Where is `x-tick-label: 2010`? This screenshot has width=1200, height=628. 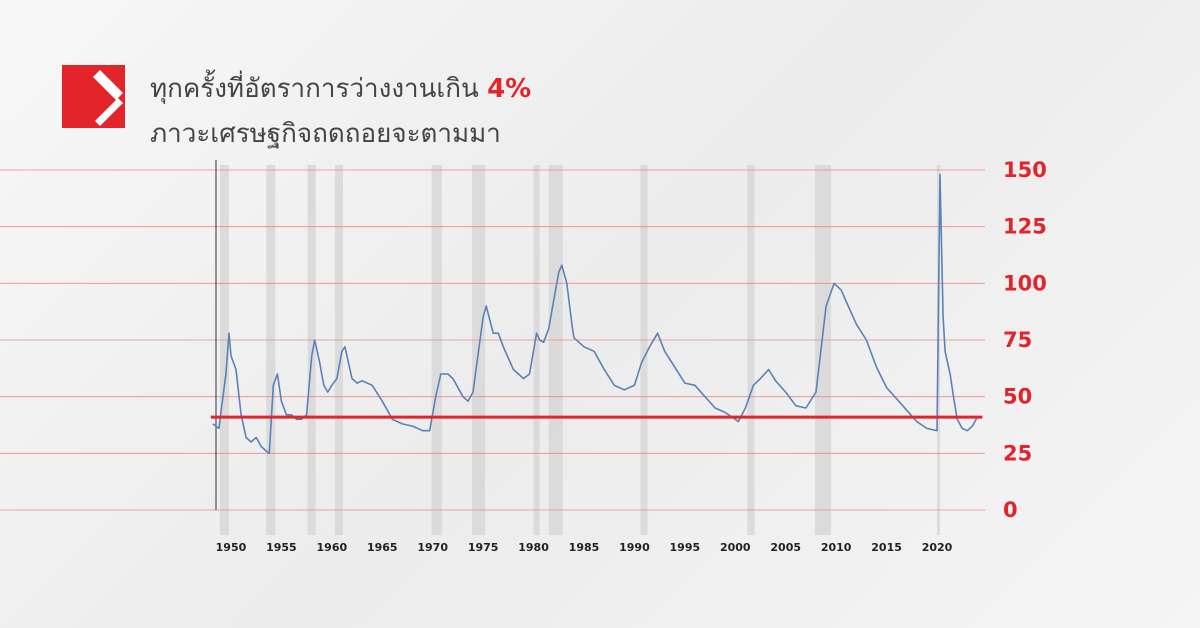
x-tick-label: 2010 is located at coordinates (836, 547).